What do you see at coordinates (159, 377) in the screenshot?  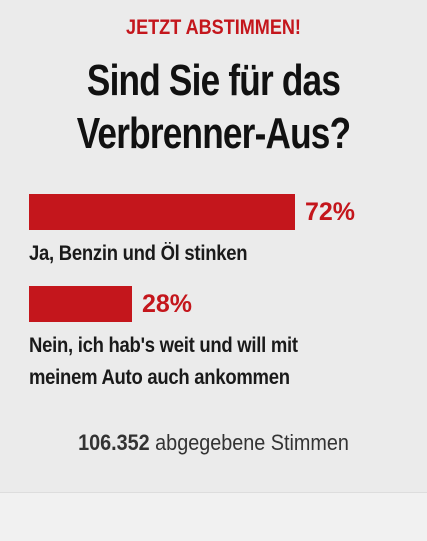 I see `option-label-line-2: meinem Auto auch ankommen` at bounding box center [159, 377].